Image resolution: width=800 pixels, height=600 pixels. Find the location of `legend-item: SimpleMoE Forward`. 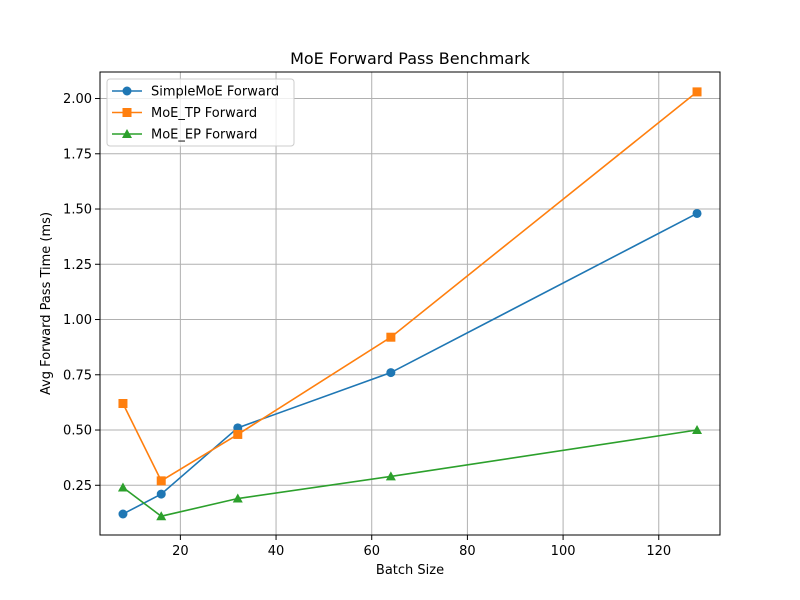

legend-item: SimpleMoE Forward is located at coordinates (195, 92).